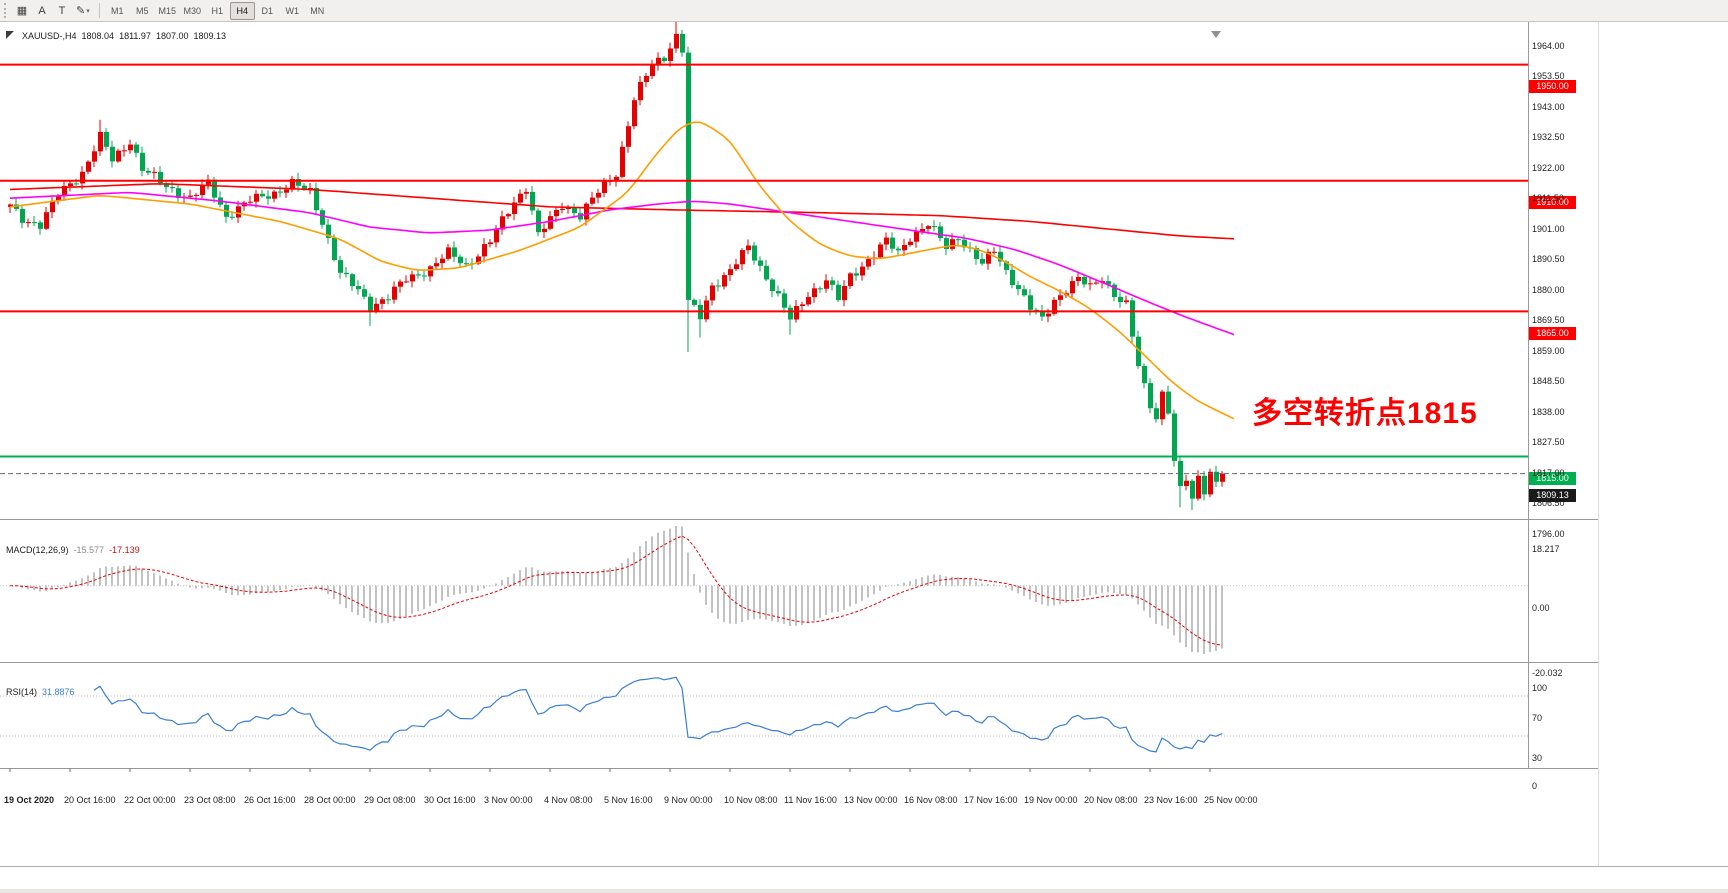 This screenshot has height=893, width=1728. Describe the element at coordinates (864, 891) in the screenshot. I see `window-bottom-edge` at that location.